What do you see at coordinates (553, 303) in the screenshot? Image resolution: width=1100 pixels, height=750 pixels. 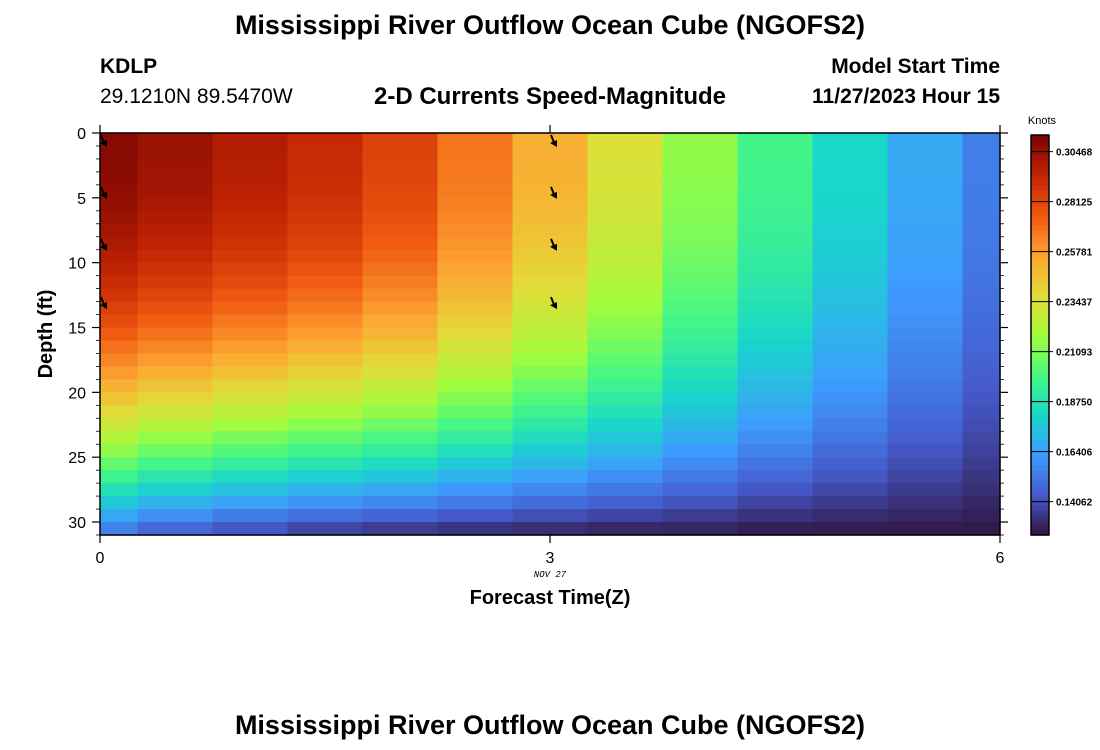 I see `current-arrow` at bounding box center [553, 303].